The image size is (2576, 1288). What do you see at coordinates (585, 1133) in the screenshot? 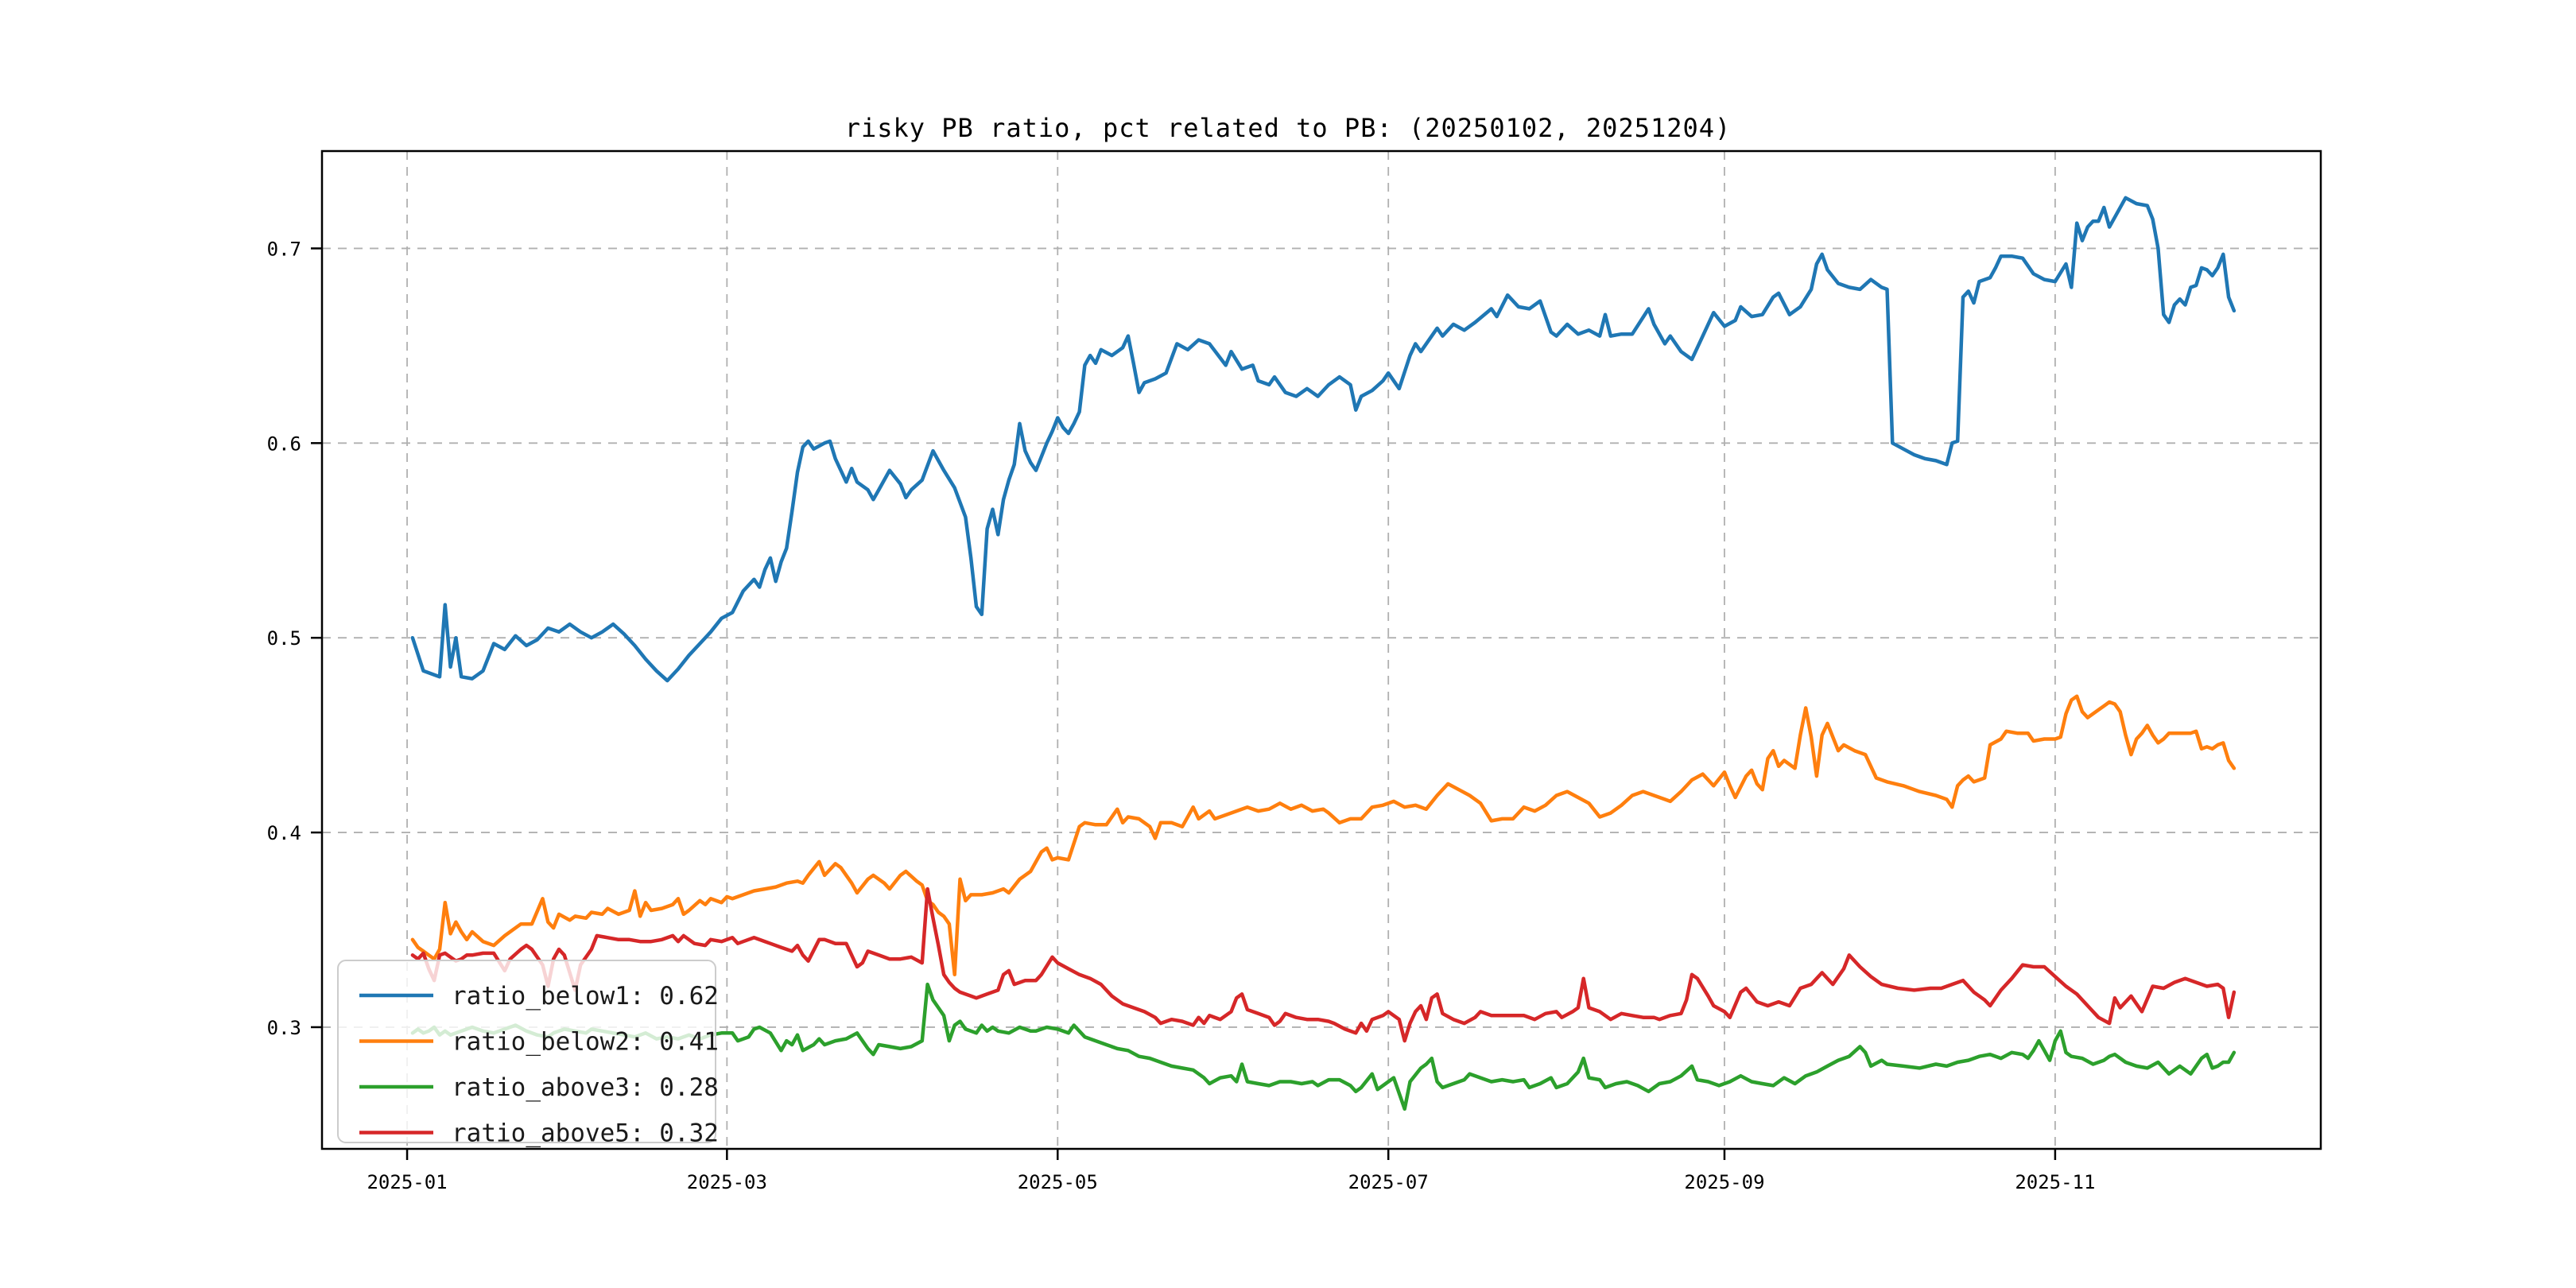
I see `legend-label-ratio_above5: ratio_above5: 0.32` at bounding box center [585, 1133].